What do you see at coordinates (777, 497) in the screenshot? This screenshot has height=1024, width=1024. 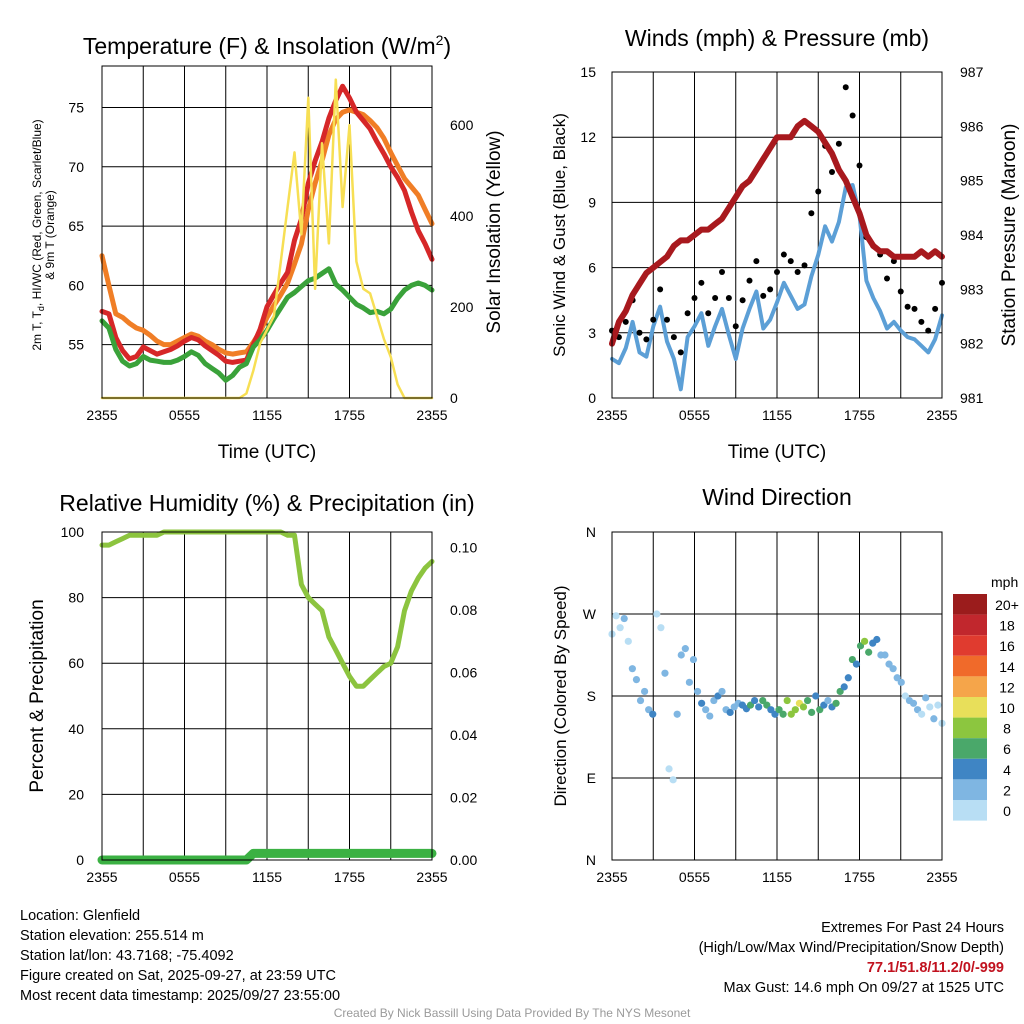 I see `dir-title: Wind Direction` at bounding box center [777, 497].